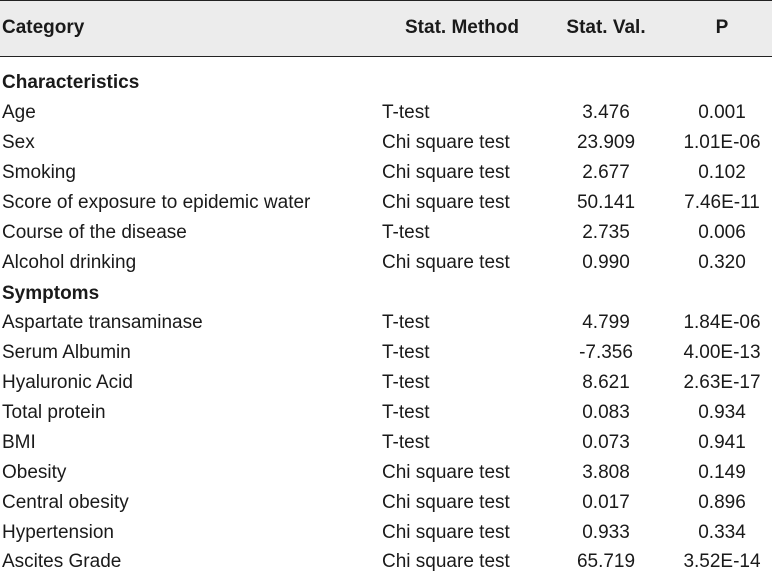  Describe the element at coordinates (462, 27) in the screenshot. I see `header-method: Stat. Method` at that location.